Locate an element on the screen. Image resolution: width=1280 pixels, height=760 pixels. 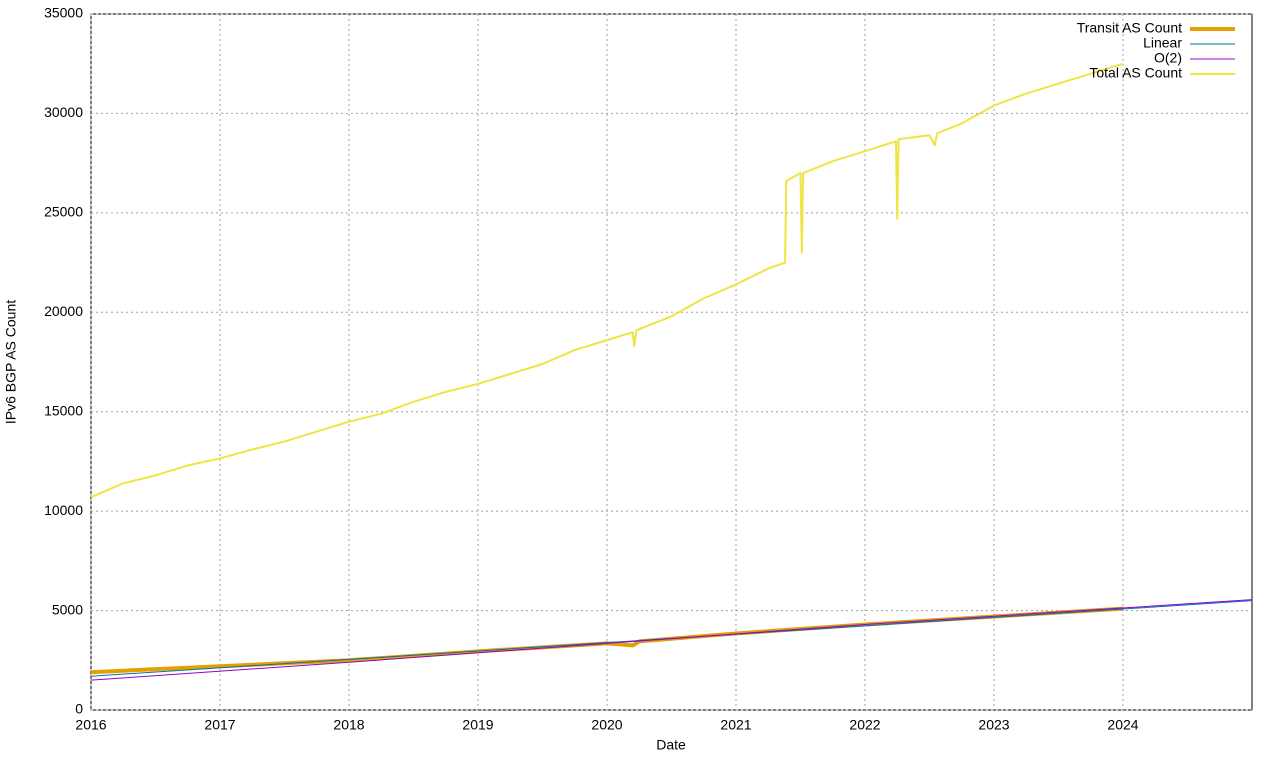
legend-label: Total AS Count is located at coordinates (1135, 73).